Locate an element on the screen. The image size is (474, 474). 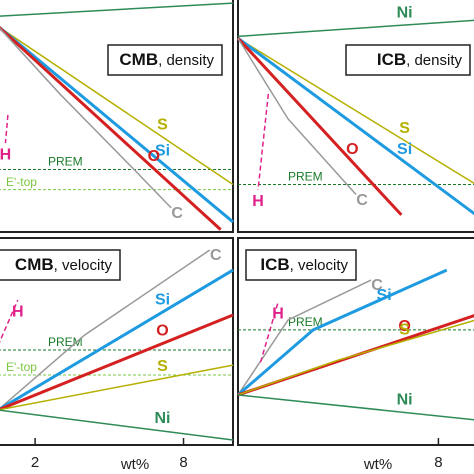
panel-title: ICB, velocity is located at coordinates (304, 264).